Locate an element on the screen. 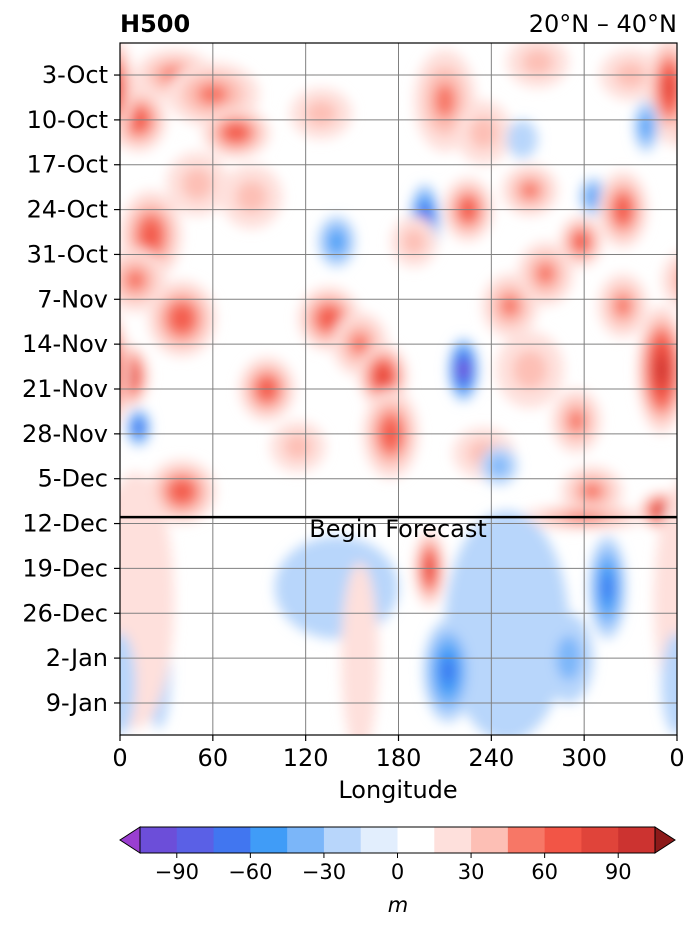  colorbar-tick-label: 60 is located at coordinates (544, 872).